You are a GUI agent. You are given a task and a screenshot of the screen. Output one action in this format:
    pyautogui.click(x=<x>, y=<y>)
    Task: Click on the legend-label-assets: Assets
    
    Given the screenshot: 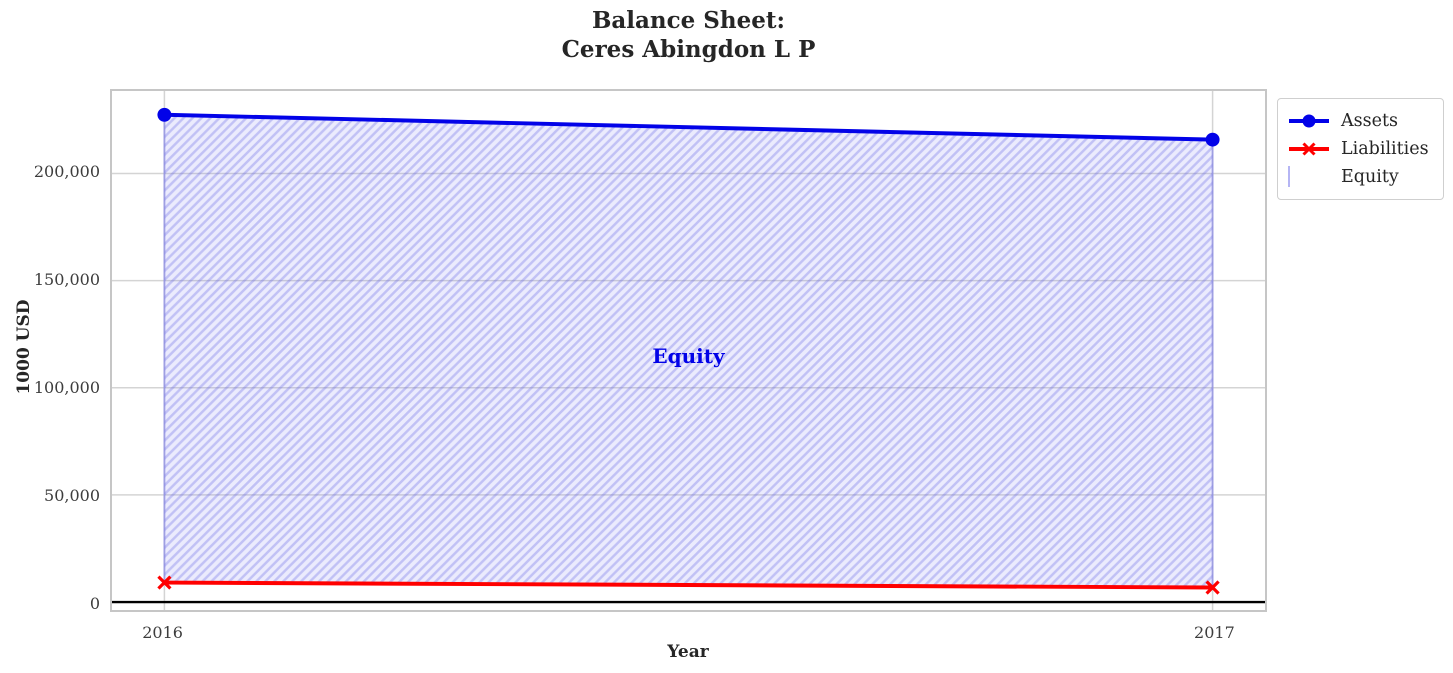 What is the action you would take?
    pyautogui.click(x=1369, y=121)
    